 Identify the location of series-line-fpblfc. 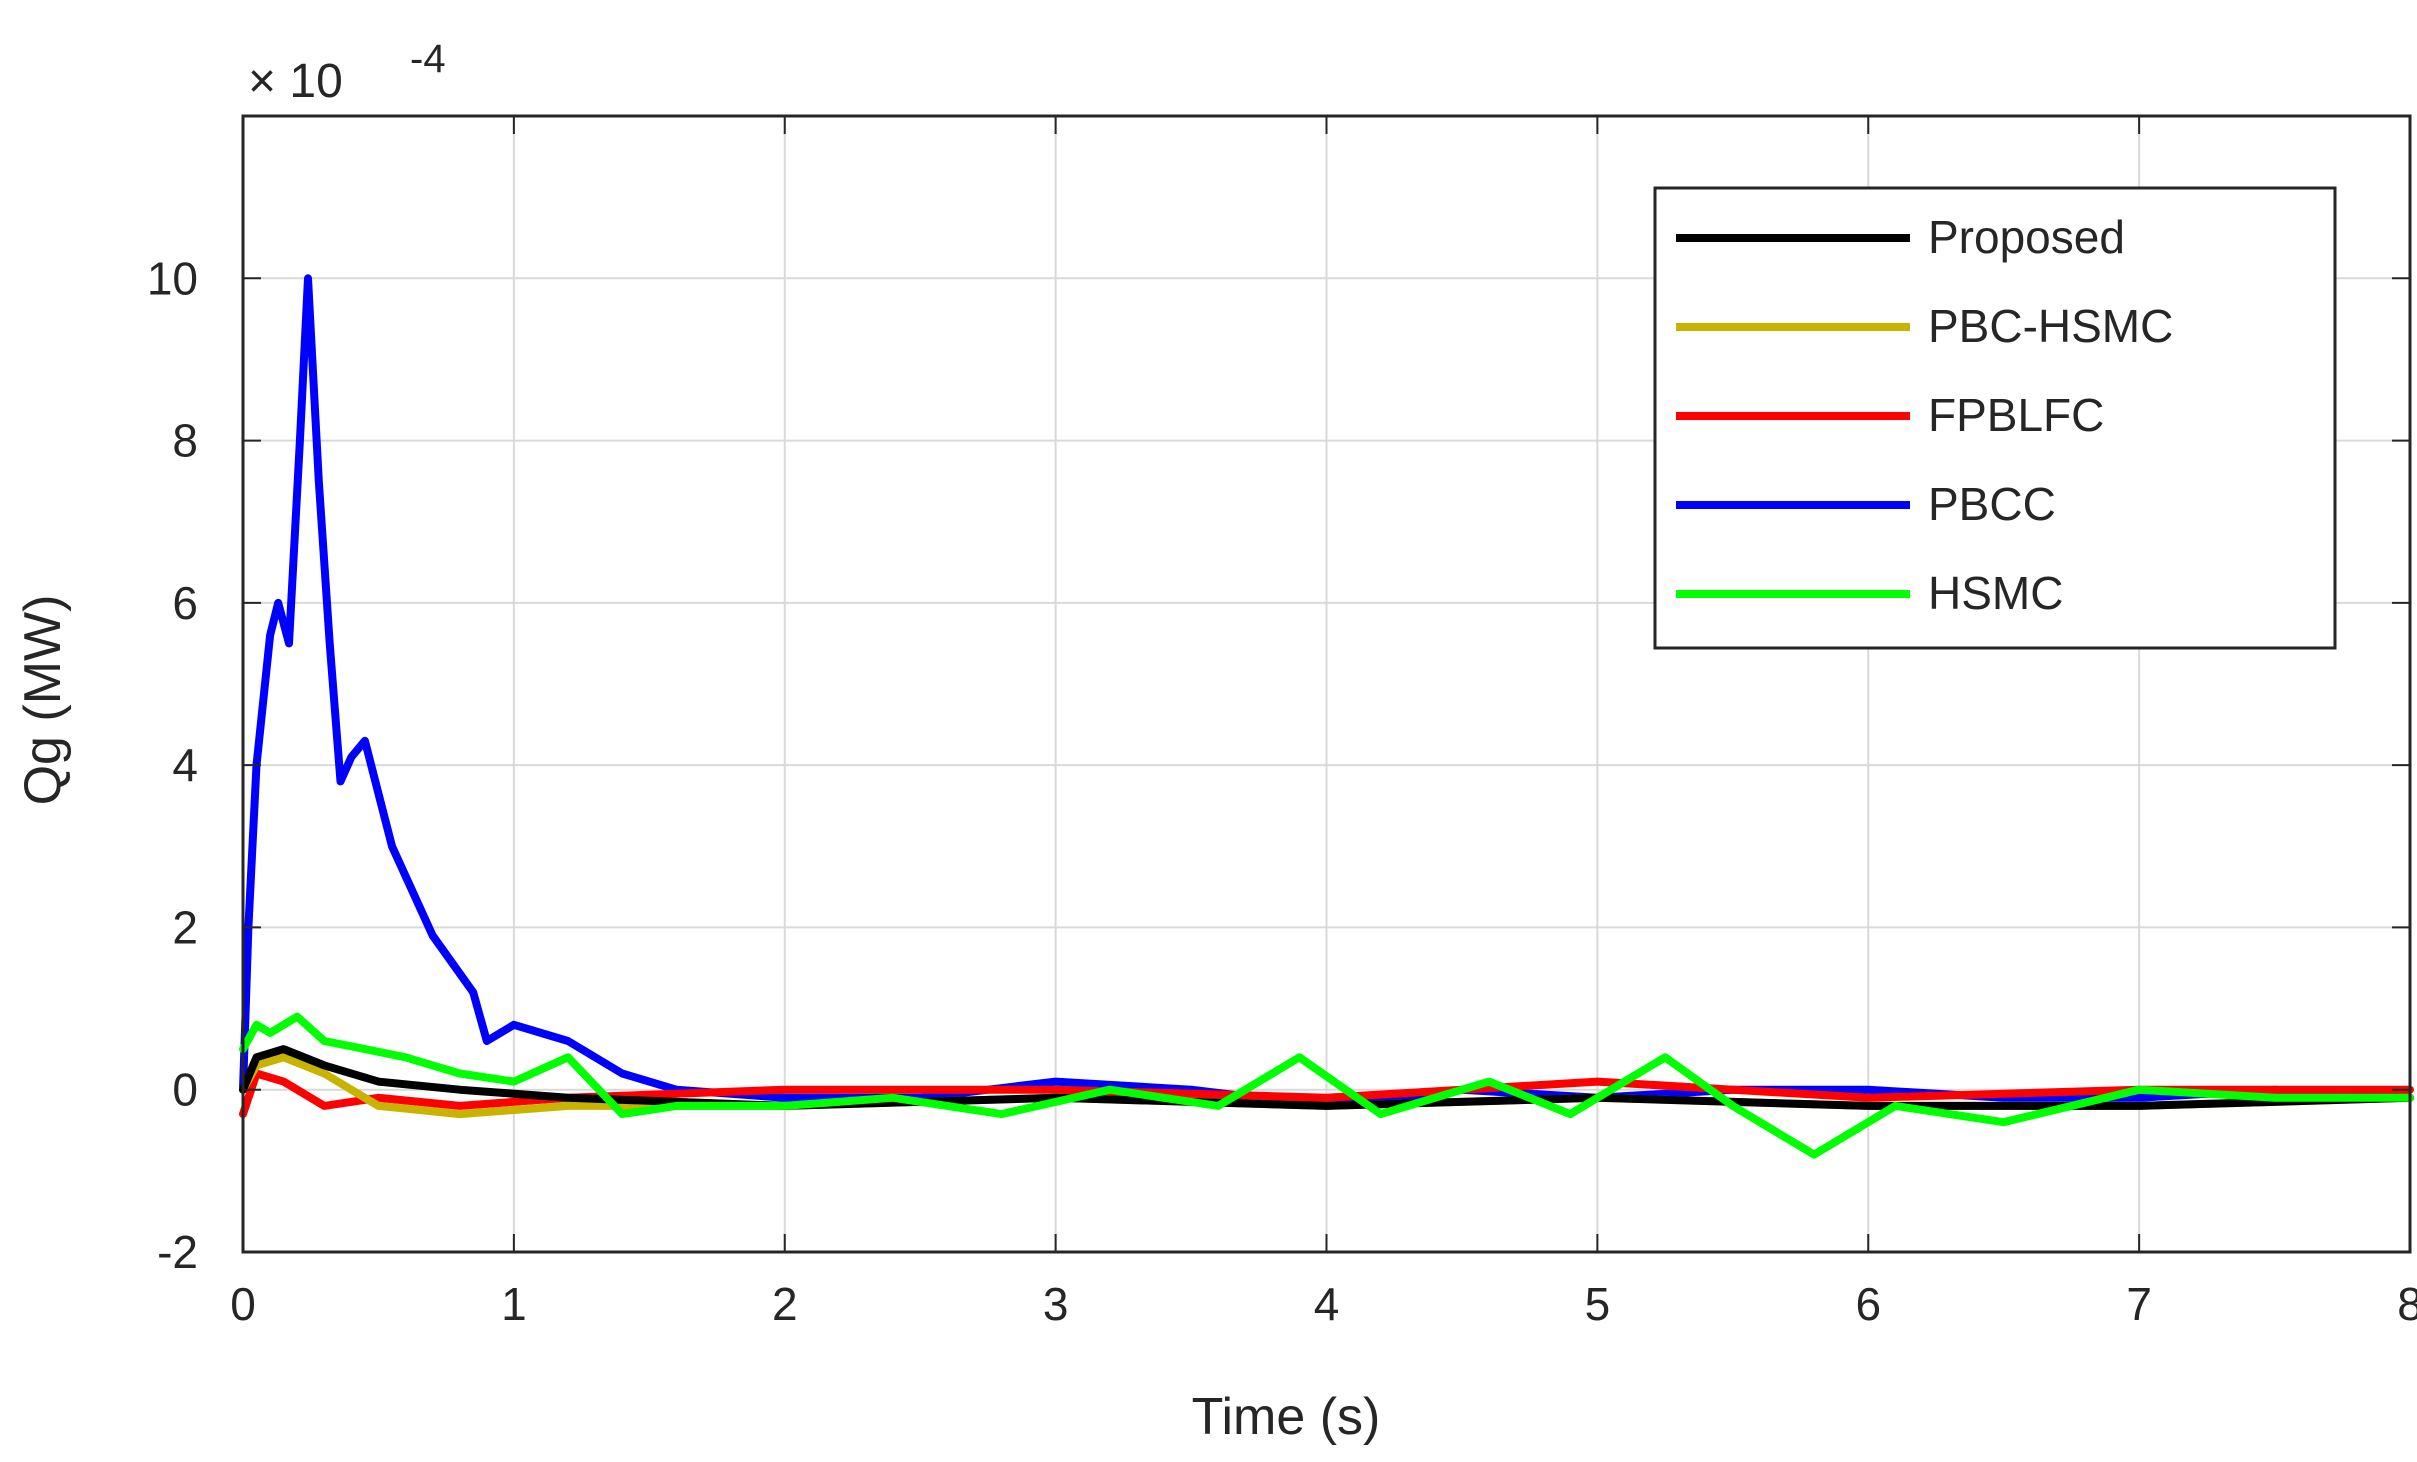
(1326, 1094).